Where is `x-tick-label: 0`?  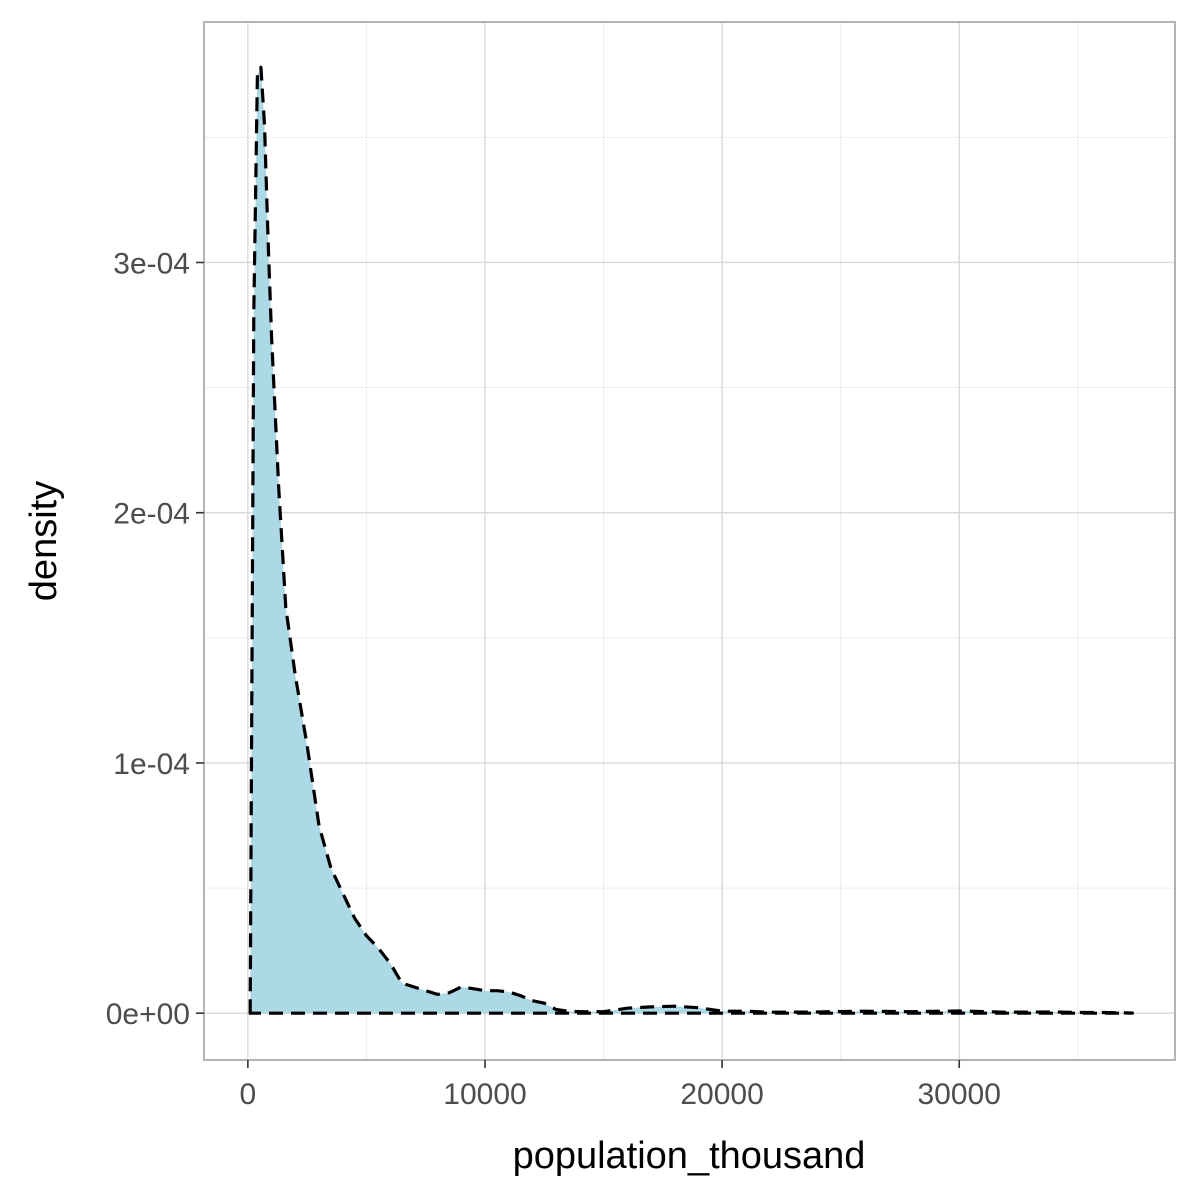
x-tick-label: 0 is located at coordinates (248, 1094).